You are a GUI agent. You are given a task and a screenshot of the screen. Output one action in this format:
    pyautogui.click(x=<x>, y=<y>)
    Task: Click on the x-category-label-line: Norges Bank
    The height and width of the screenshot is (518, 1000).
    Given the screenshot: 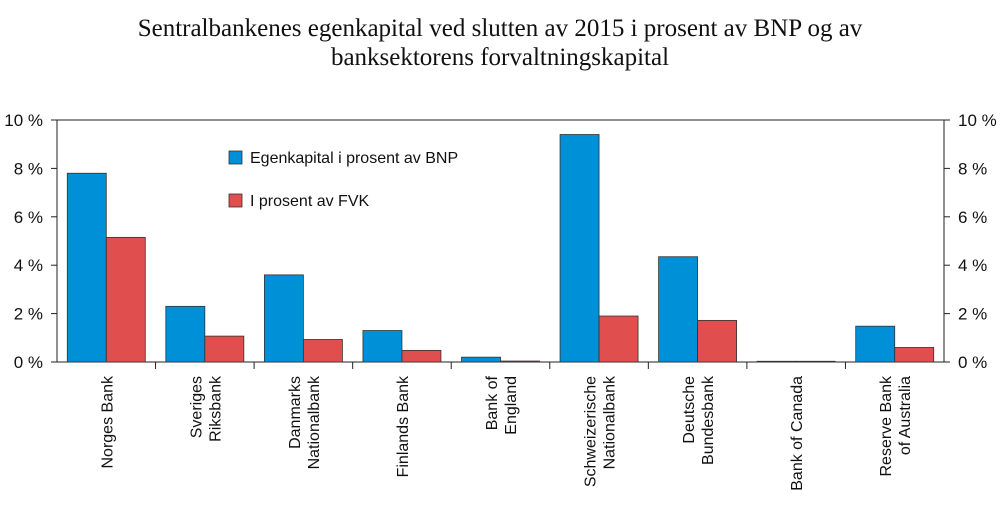 What is the action you would take?
    pyautogui.click(x=107, y=421)
    